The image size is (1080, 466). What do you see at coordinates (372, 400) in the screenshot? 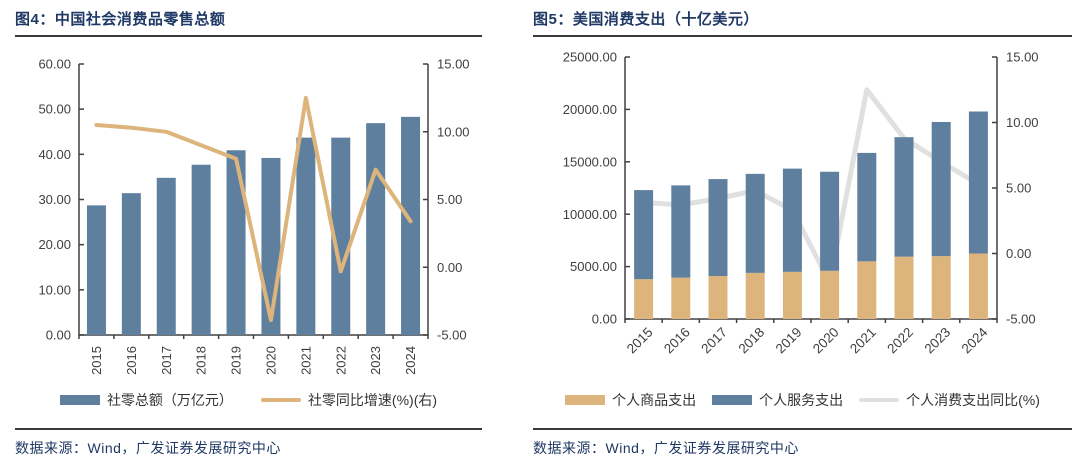
I see `legend-label: 社零同比增速(%)(右)` at bounding box center [372, 400].